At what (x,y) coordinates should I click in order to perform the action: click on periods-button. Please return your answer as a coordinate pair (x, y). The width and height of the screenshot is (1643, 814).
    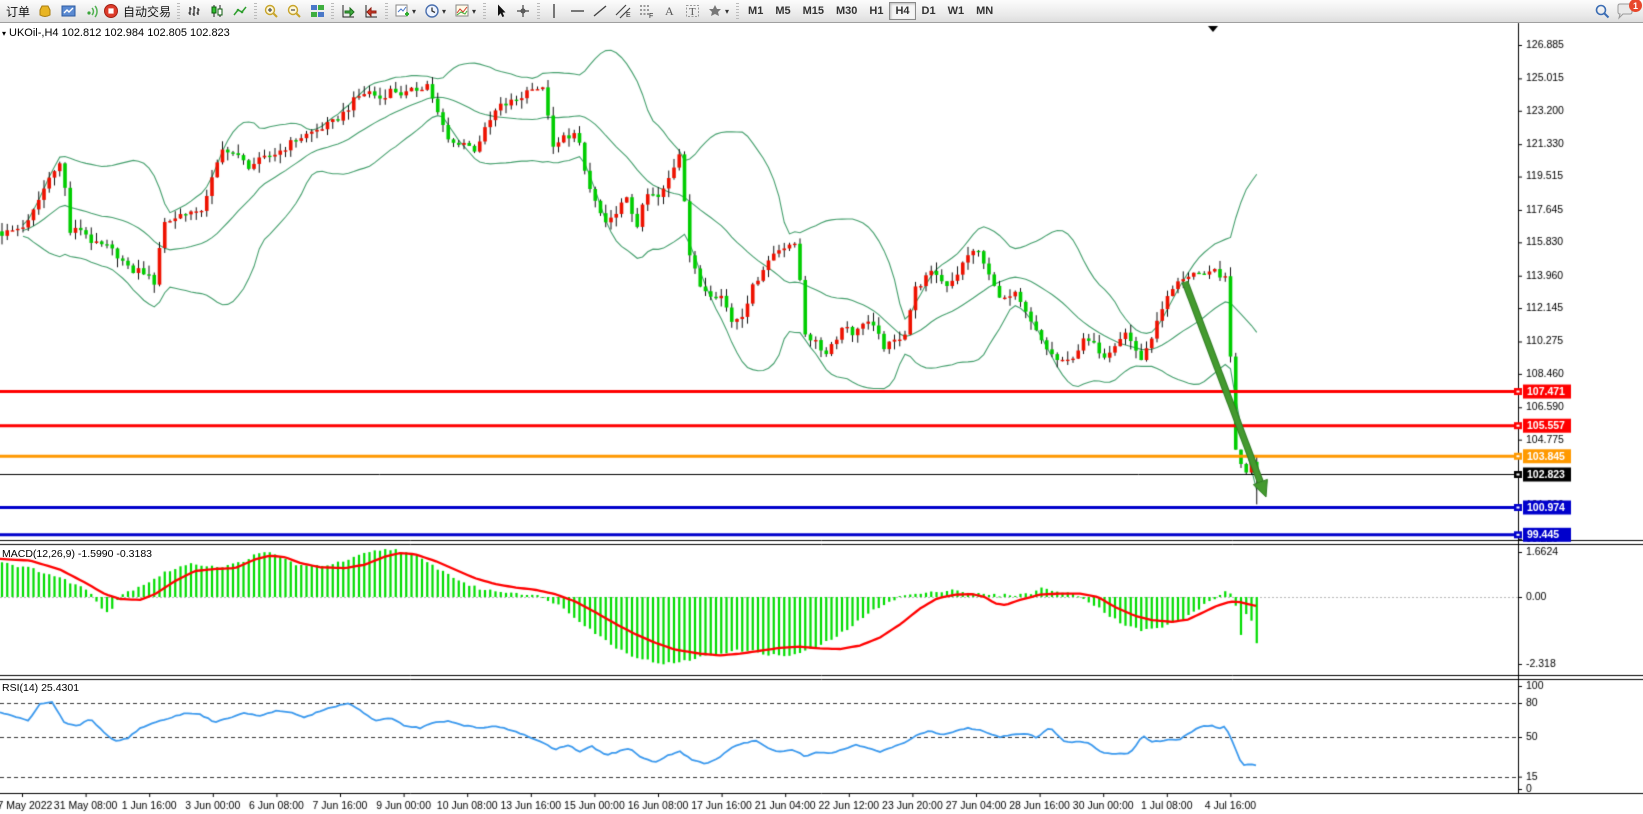
    Looking at the image, I should click on (432, 11).